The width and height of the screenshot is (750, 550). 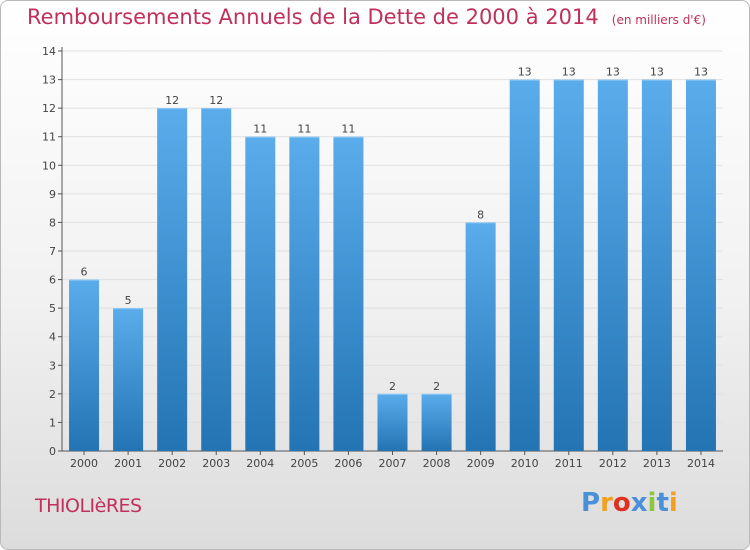 I want to click on logo-letter: t, so click(x=662, y=503).